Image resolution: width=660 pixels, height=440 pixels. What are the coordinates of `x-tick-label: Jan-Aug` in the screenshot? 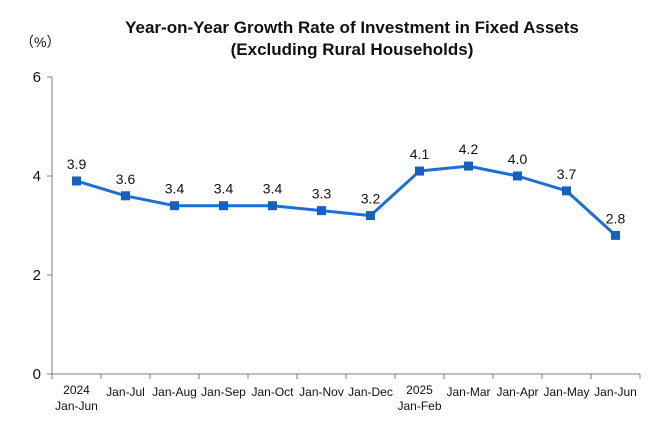 It's located at (174, 392).